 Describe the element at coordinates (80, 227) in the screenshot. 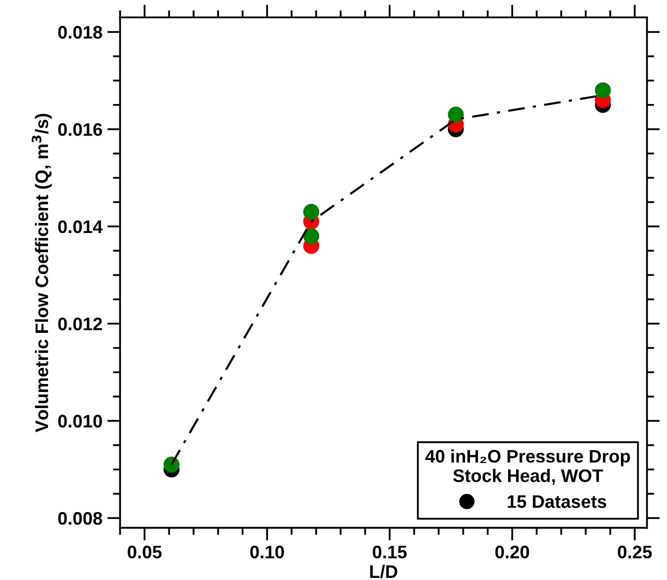

I see `y-tick-label: 0.014` at that location.